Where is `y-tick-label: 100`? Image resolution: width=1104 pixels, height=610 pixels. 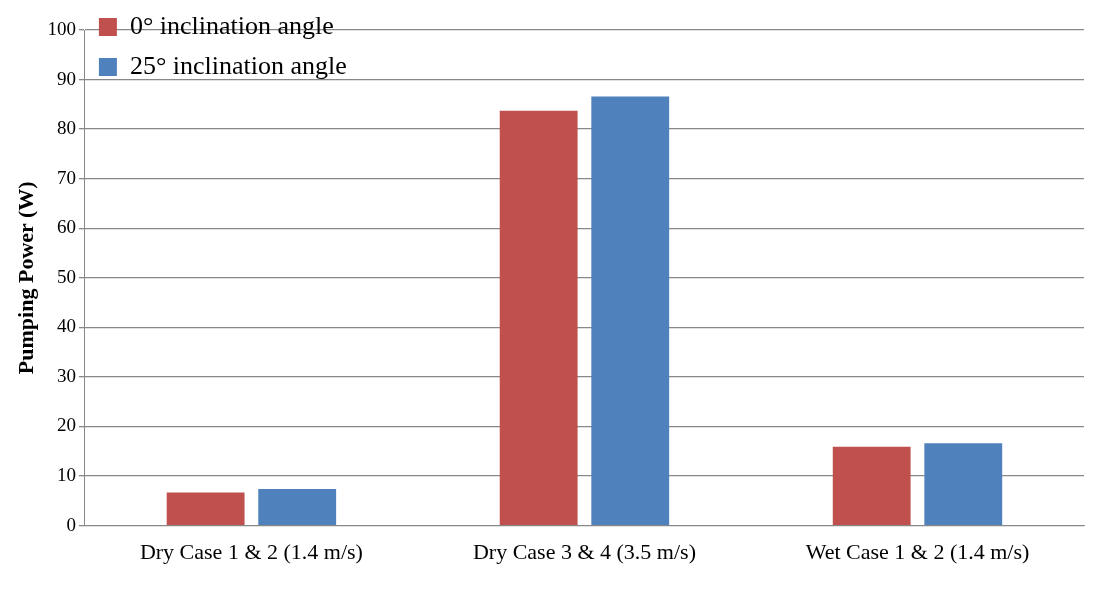
y-tick-label: 100 is located at coordinates (61, 28).